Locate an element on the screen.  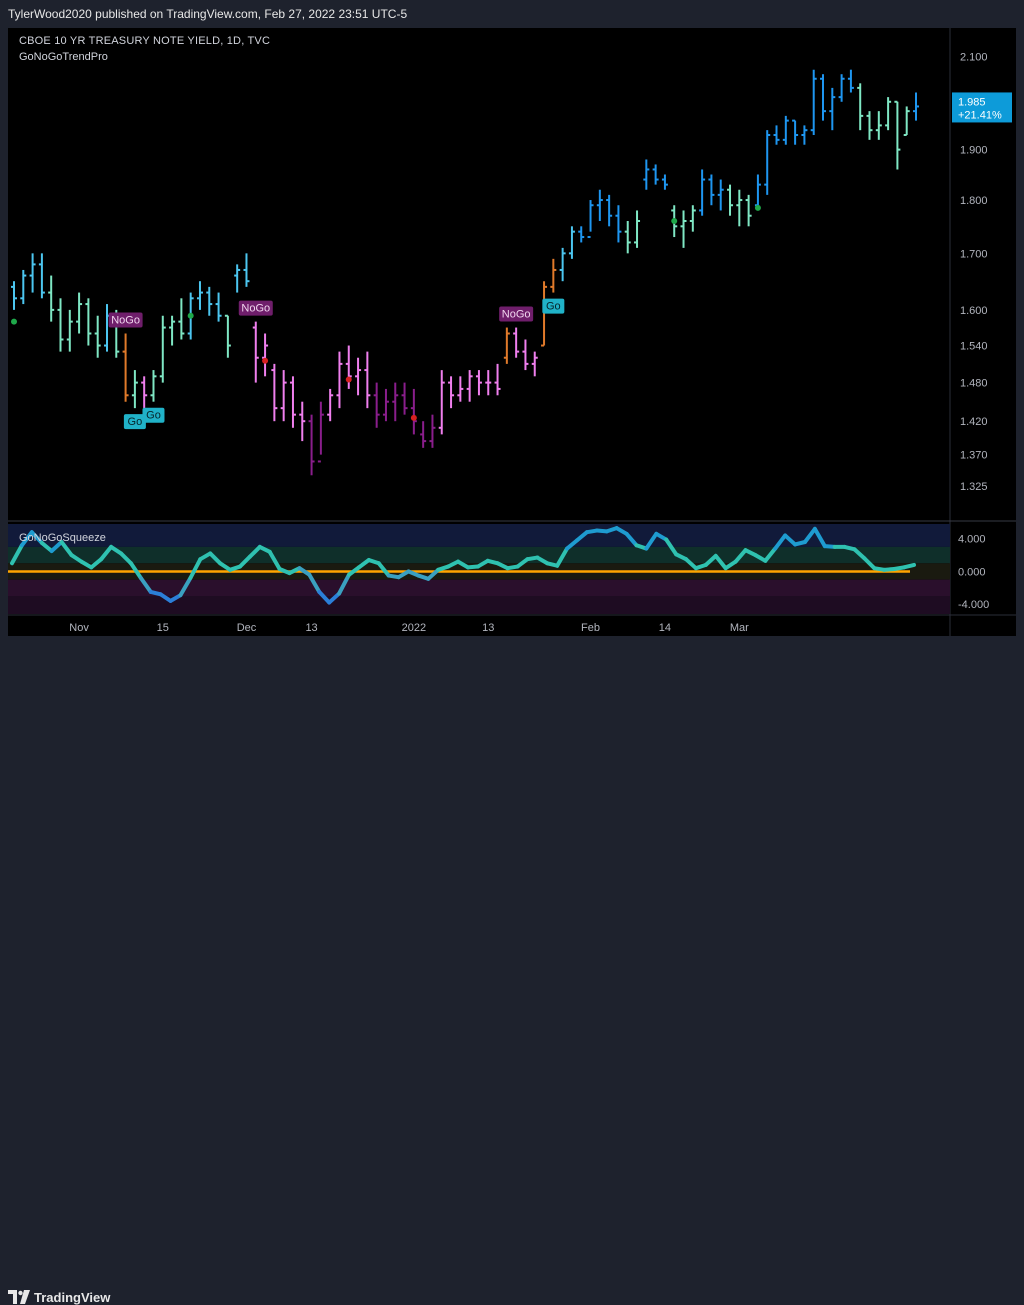
price-tick-label: 1.900 is located at coordinates (974, 151).